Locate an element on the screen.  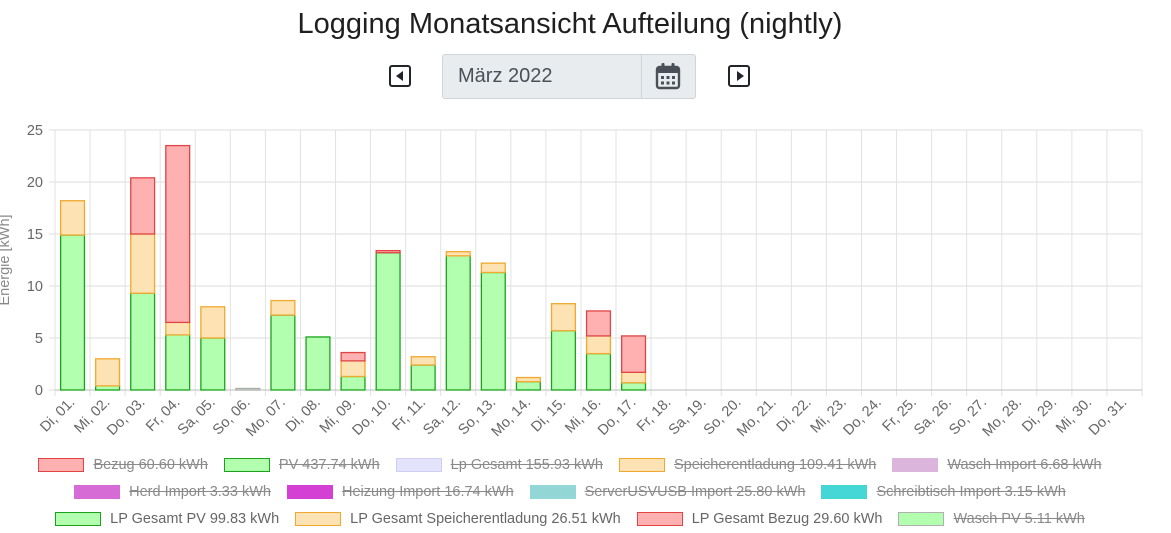
legend-label: Heizung Import 16.74 kWh is located at coordinates (427, 491).